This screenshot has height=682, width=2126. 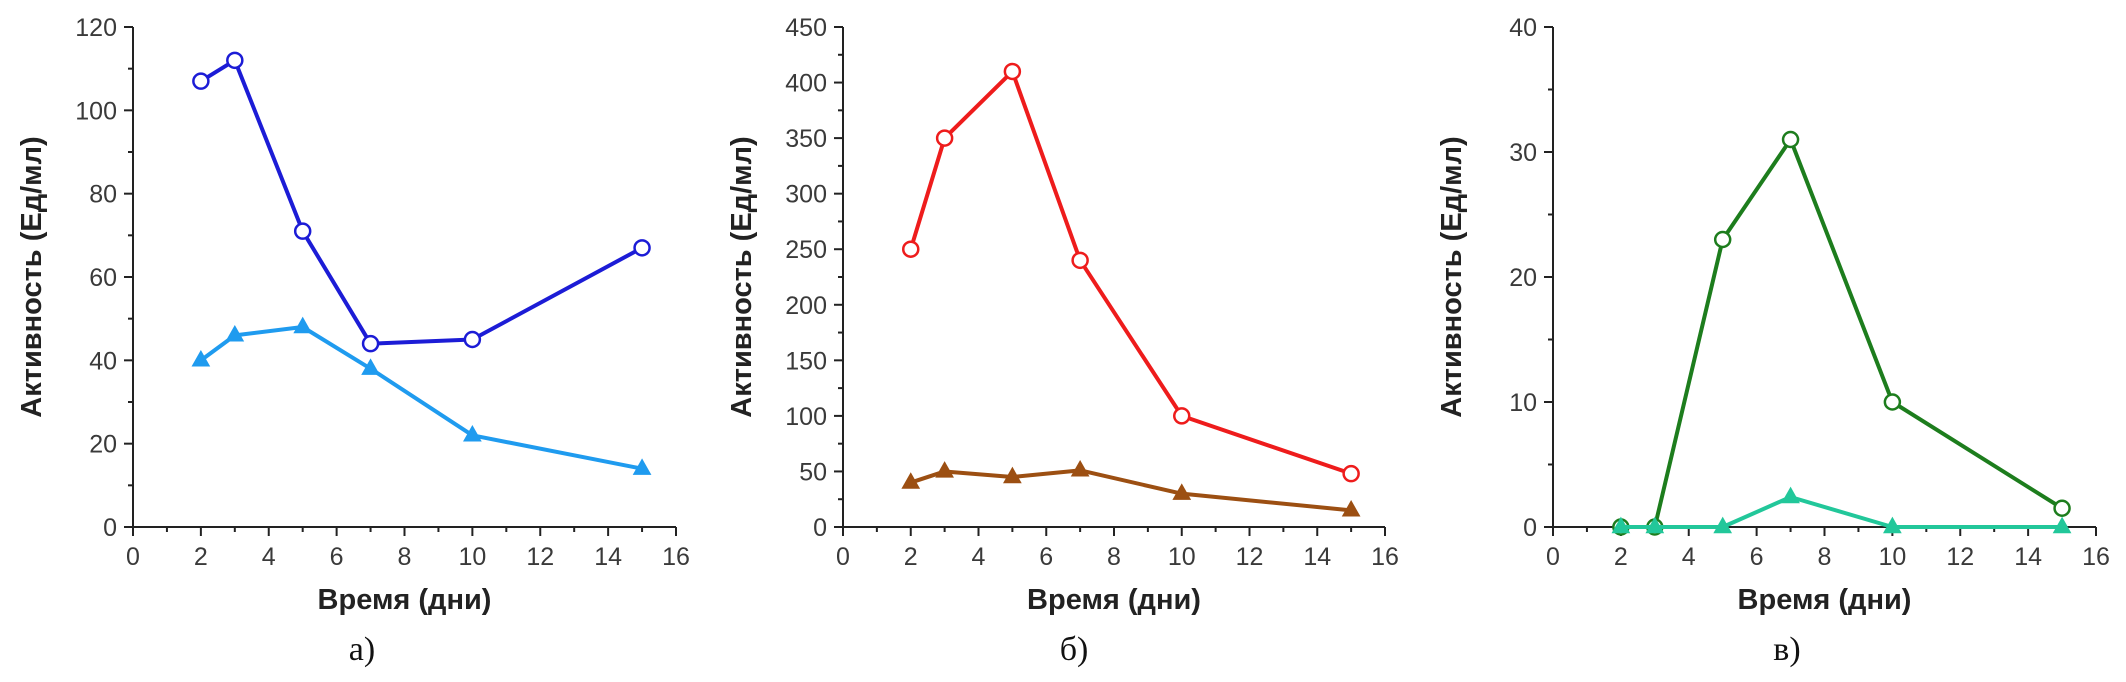 What do you see at coordinates (103, 278) in the screenshot?
I see `y-tick-label: 60` at bounding box center [103, 278].